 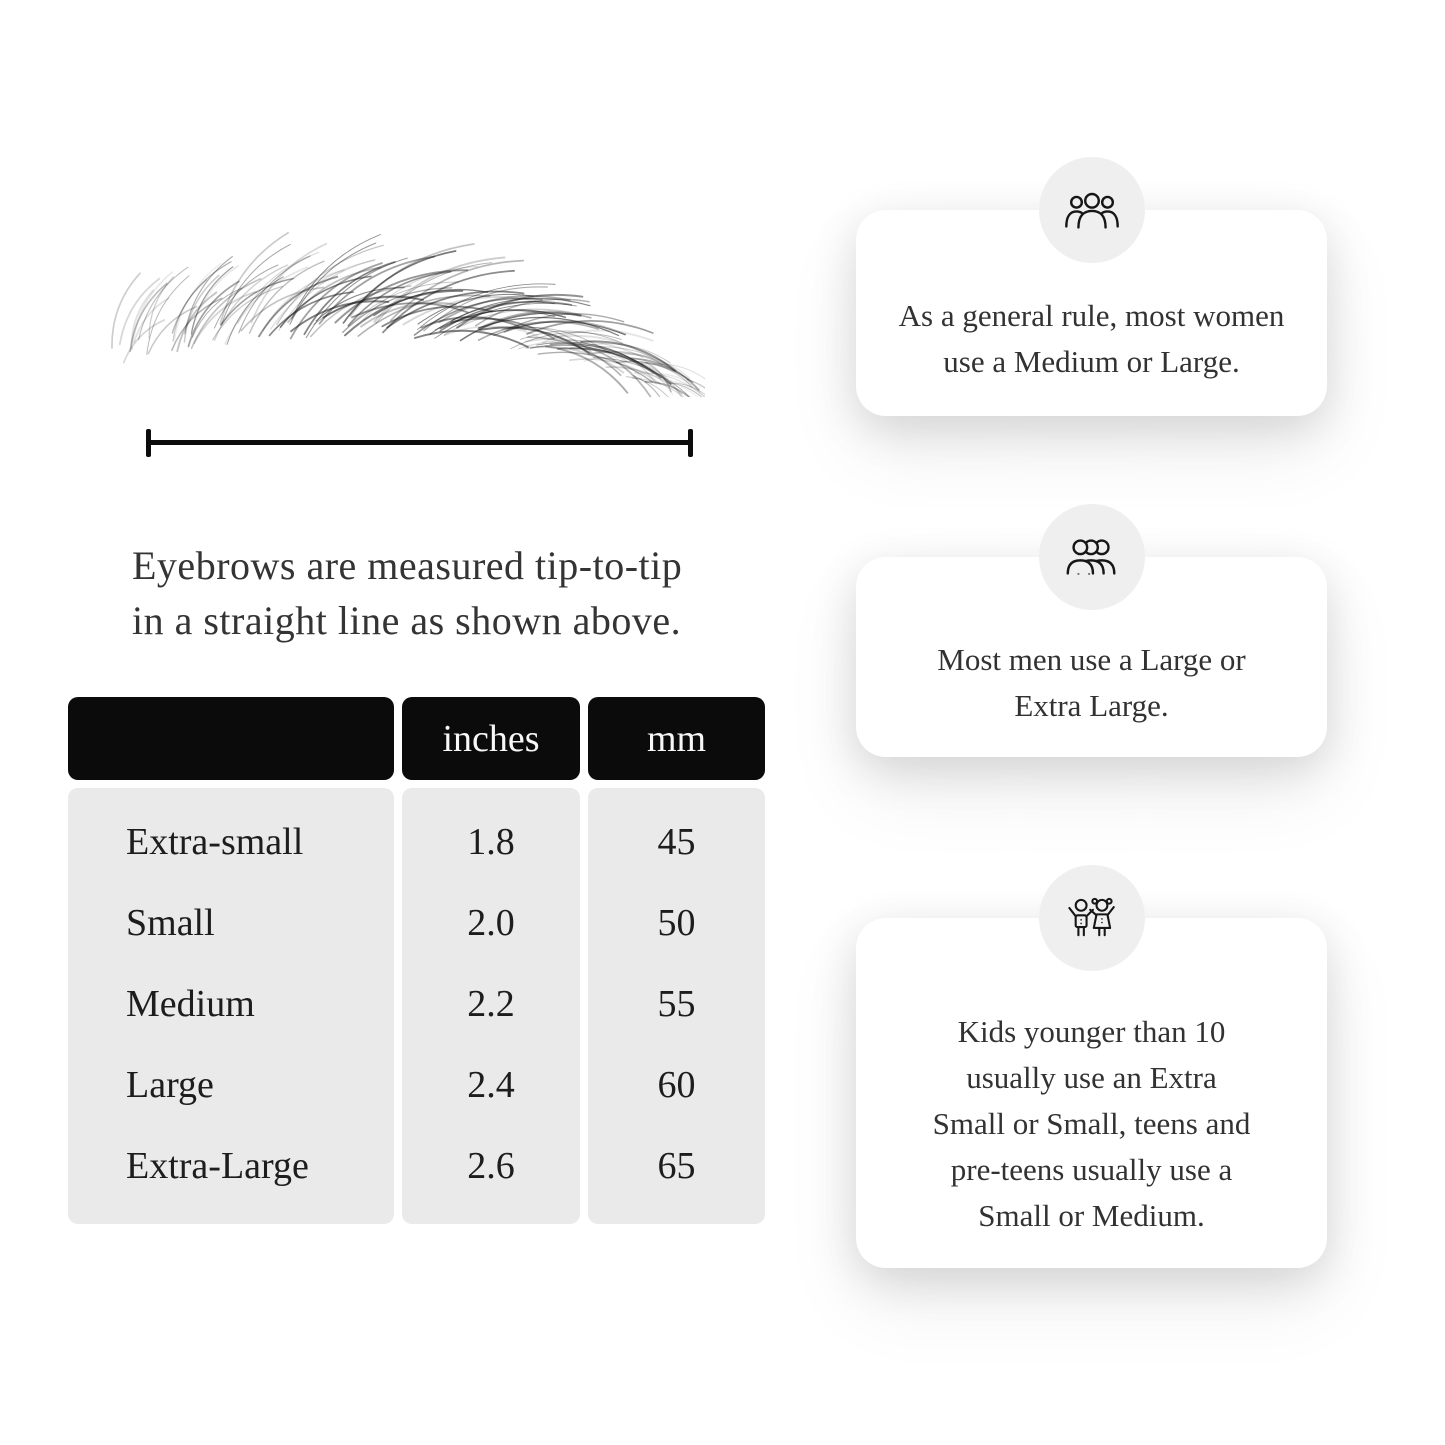 What do you see at coordinates (676, 738) in the screenshot?
I see `header-cell-mm: mm` at bounding box center [676, 738].